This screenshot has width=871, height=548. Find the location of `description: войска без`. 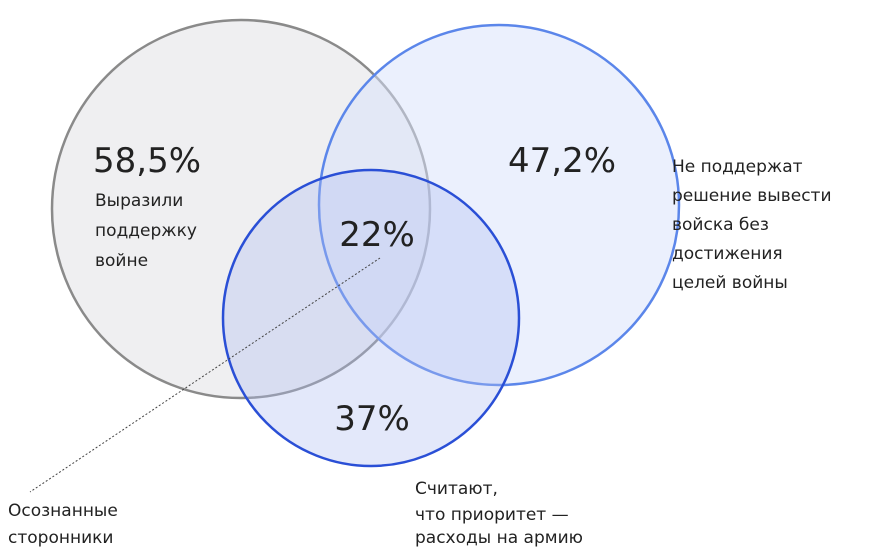

description: войска без is located at coordinates (720, 225).